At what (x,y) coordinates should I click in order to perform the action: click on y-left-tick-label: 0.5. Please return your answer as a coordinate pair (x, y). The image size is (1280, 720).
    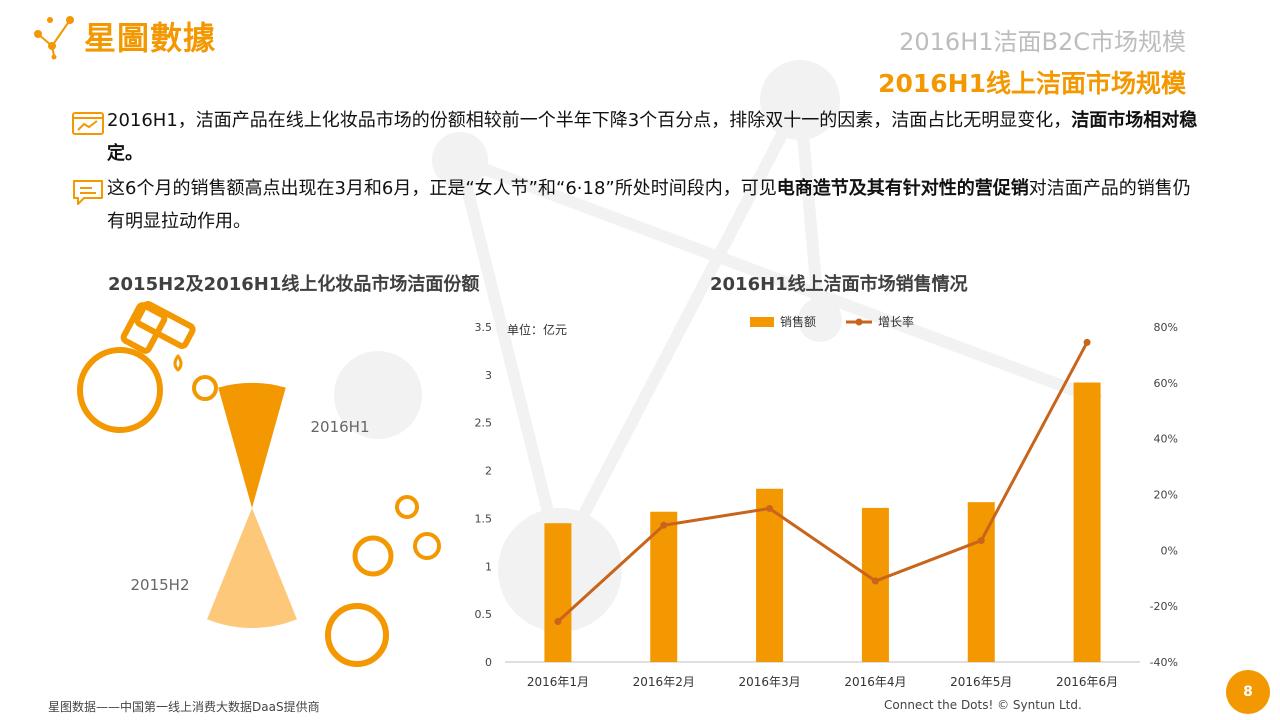
    Looking at the image, I should click on (484, 614).